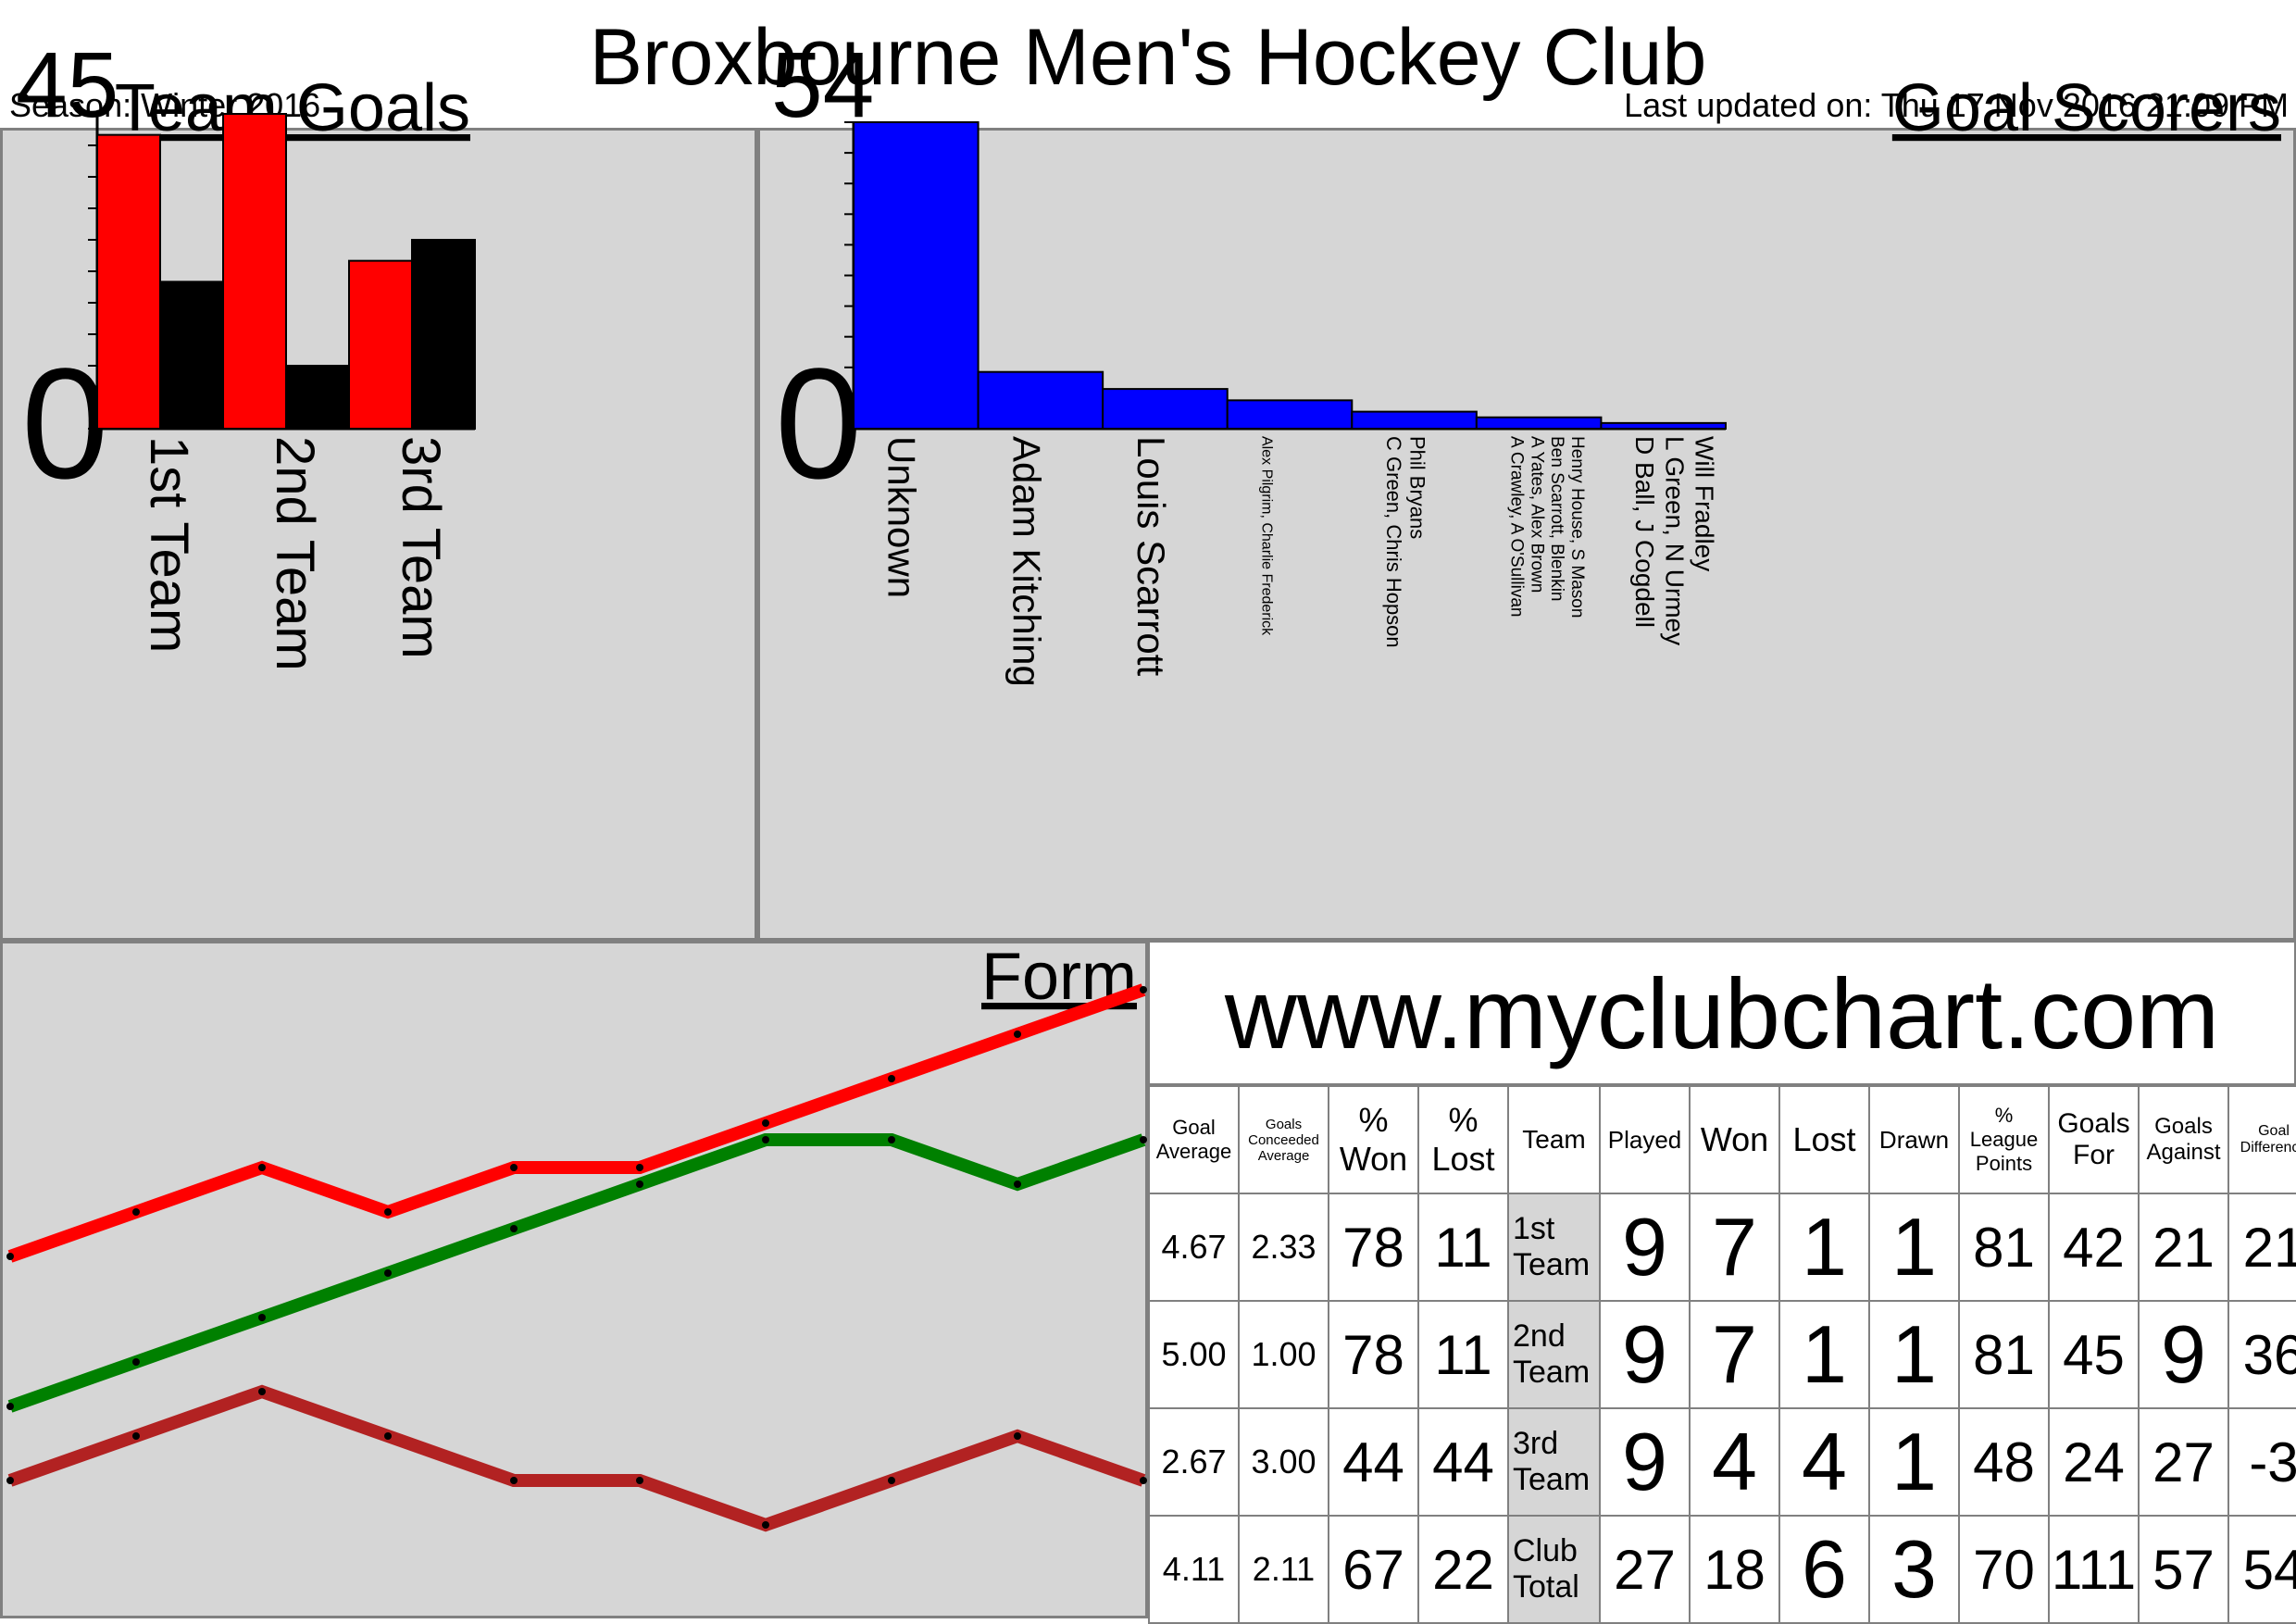  Describe the element at coordinates (1194, 1462) in the screenshot. I see `table-cell: 2.67` at that location.